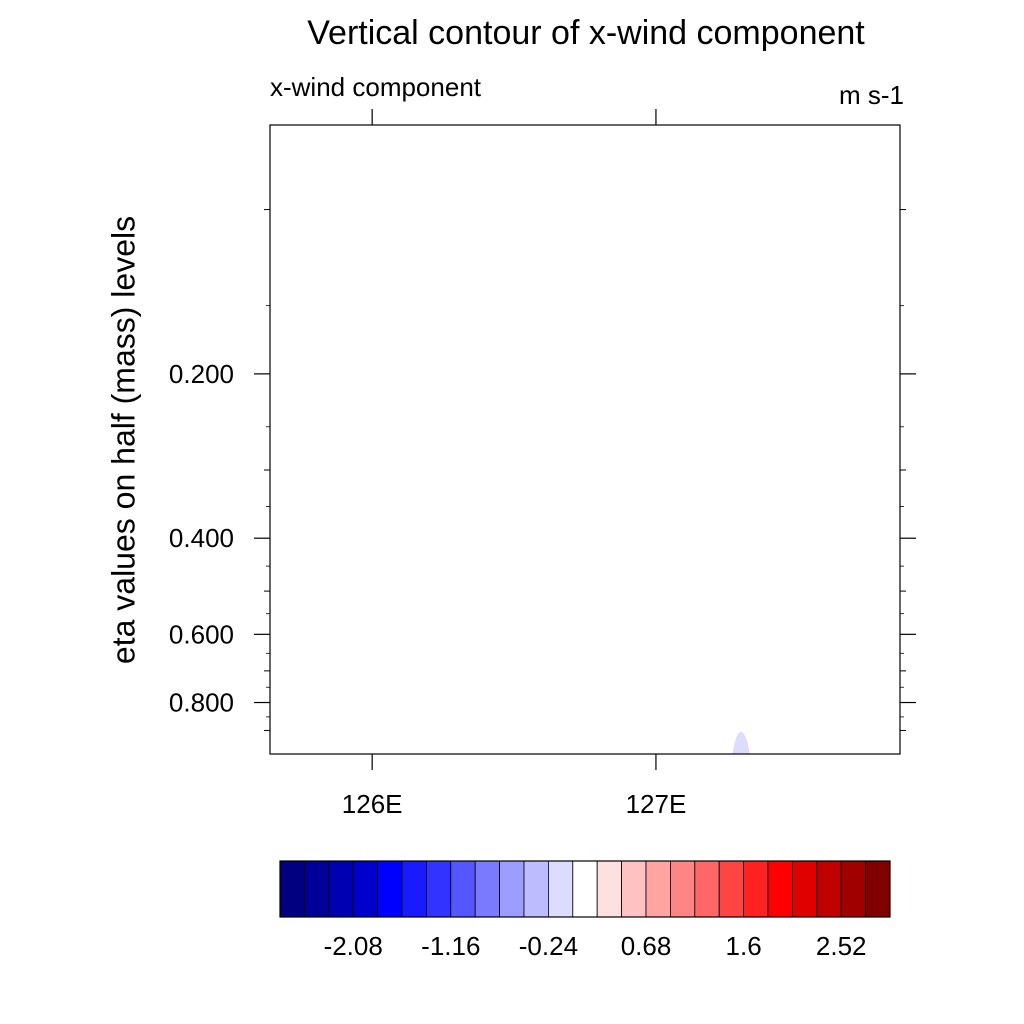 This screenshot has height=1024, width=1024. I want to click on left-string: x-wind component, so click(375, 87).